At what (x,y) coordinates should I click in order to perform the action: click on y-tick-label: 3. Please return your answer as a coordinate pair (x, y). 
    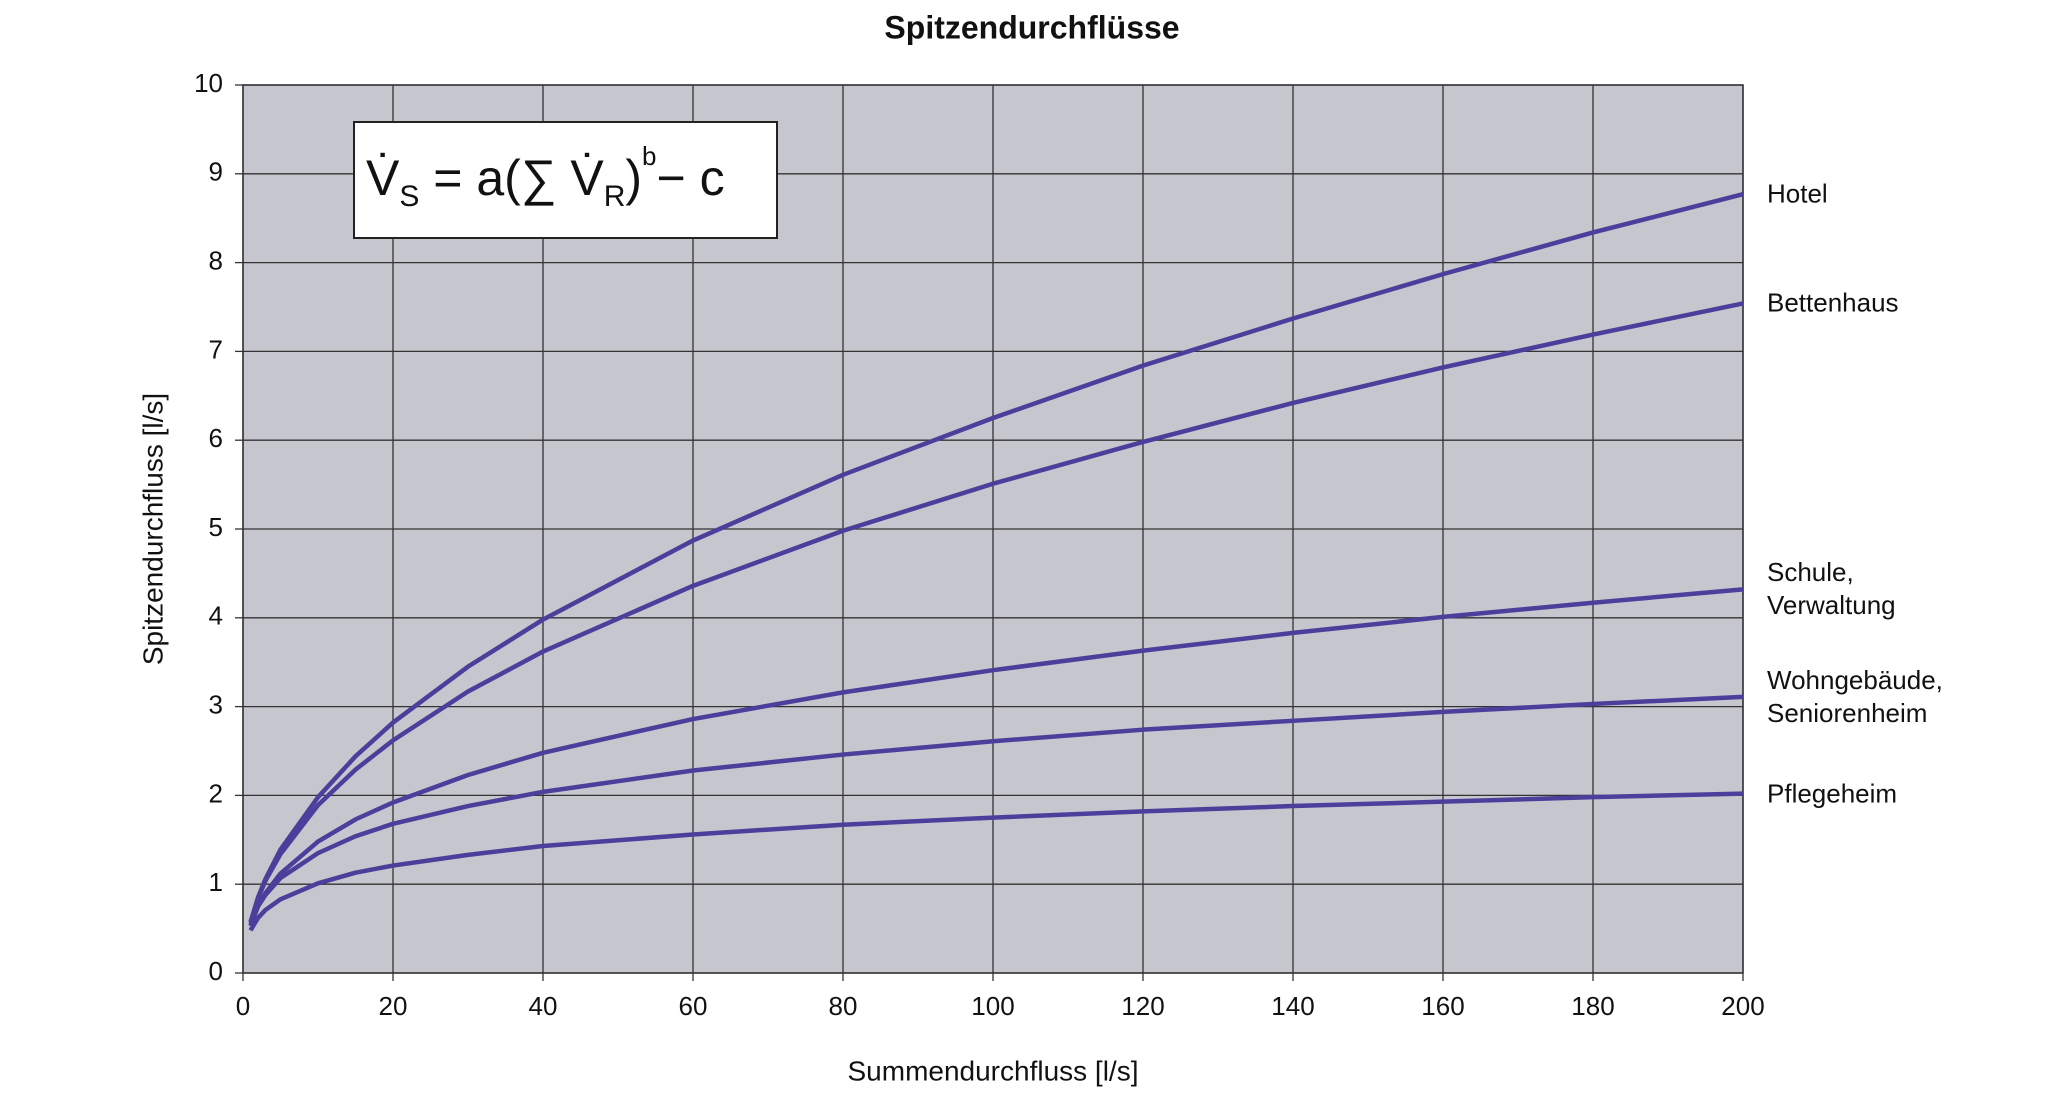
    Looking at the image, I should click on (216, 704).